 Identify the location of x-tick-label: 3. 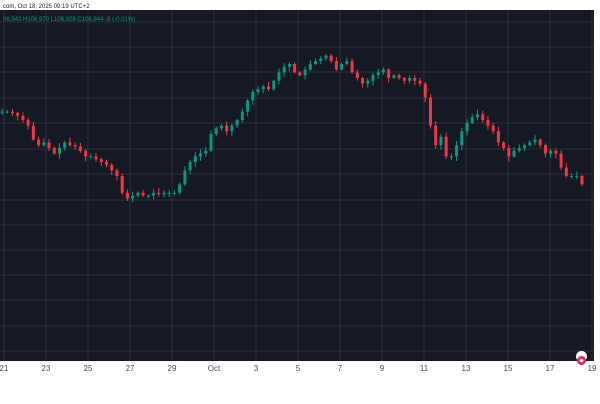
(256, 368).